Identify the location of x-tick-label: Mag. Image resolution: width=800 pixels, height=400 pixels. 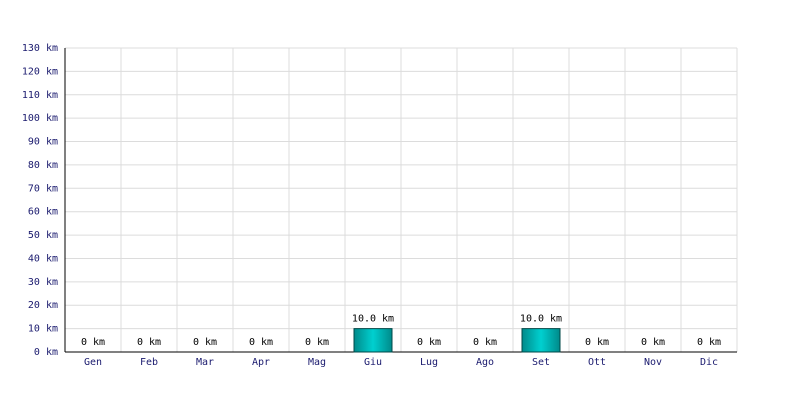
(317, 362).